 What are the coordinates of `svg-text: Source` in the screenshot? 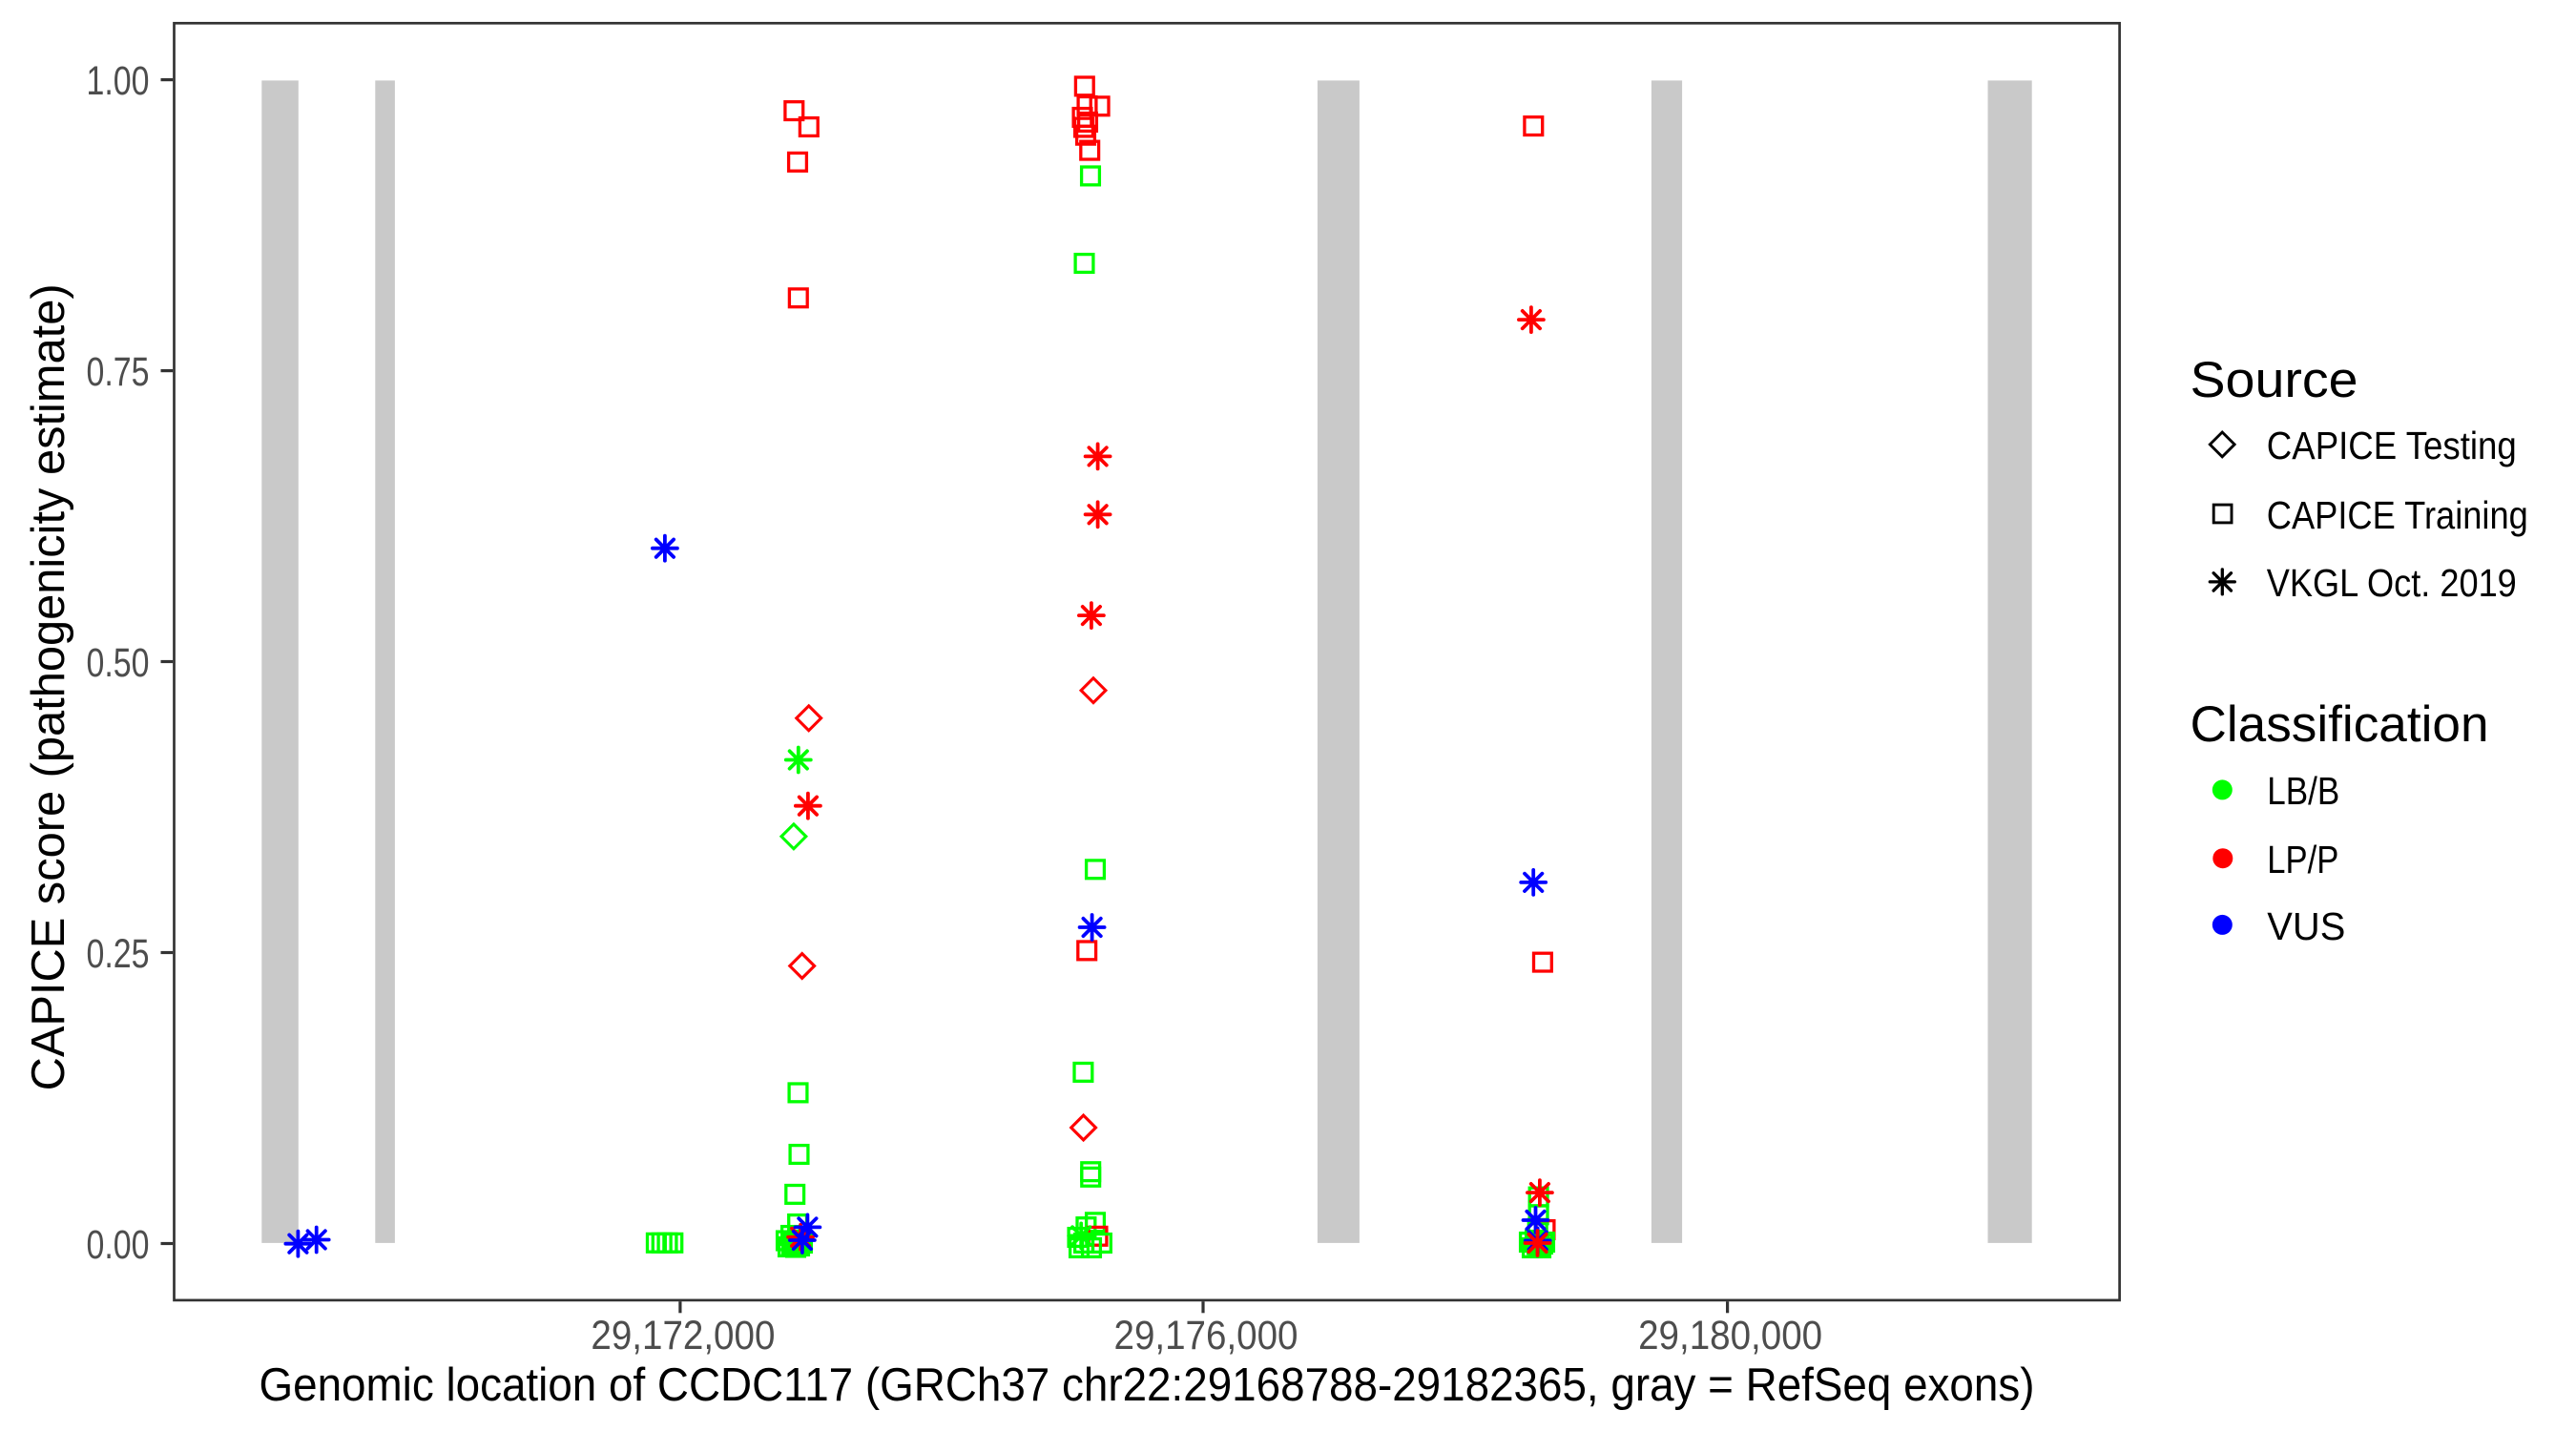 It's located at (2274, 380).